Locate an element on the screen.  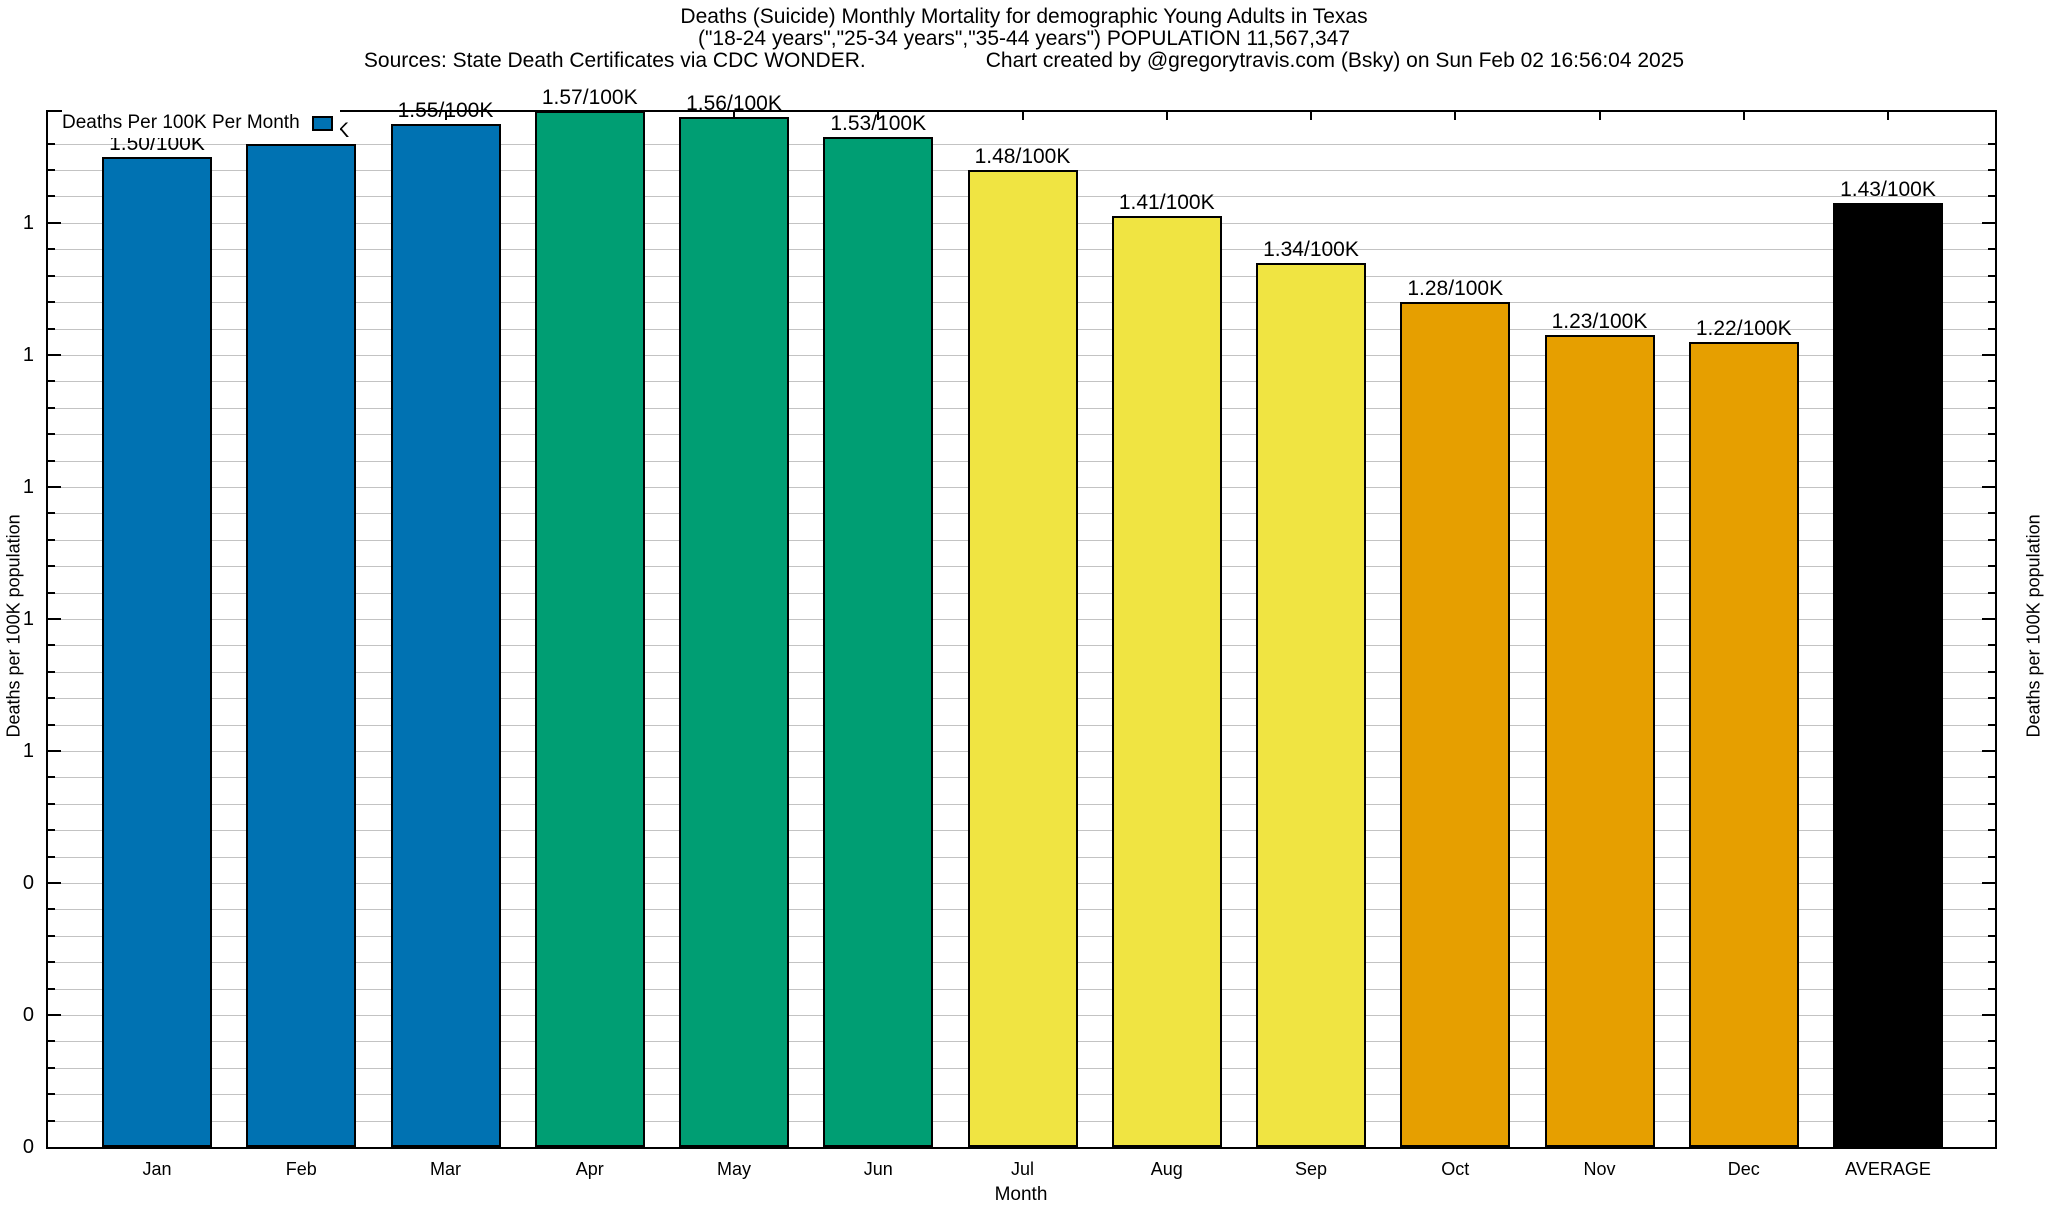
gridline is located at coordinates (1021, 144).